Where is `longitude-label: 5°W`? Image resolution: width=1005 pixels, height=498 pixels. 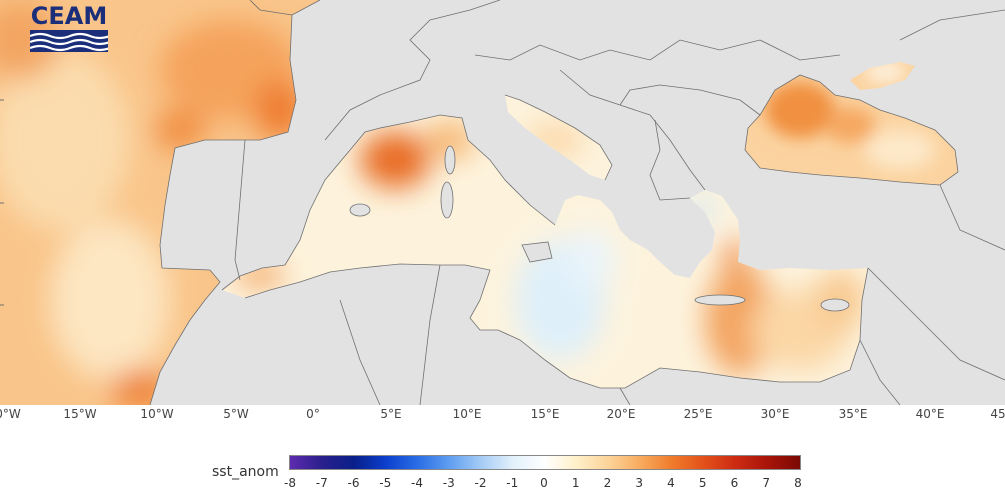 longitude-label: 5°W is located at coordinates (236, 414).